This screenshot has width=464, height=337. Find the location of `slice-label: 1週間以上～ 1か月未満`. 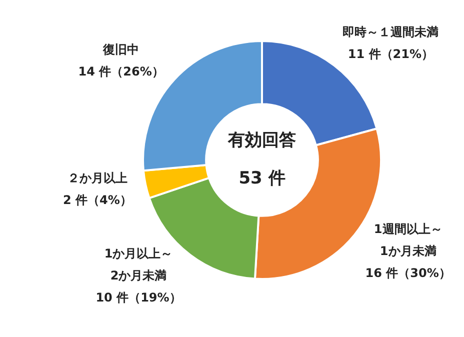

slice-label: 1週間以上～ 1か月未満 is located at coordinates (408, 240).